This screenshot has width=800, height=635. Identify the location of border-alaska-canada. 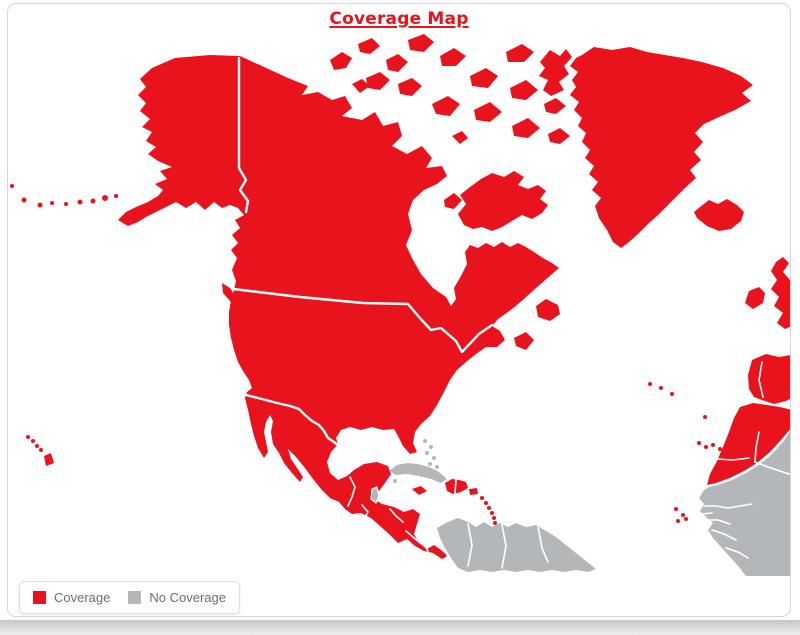
(243, 135).